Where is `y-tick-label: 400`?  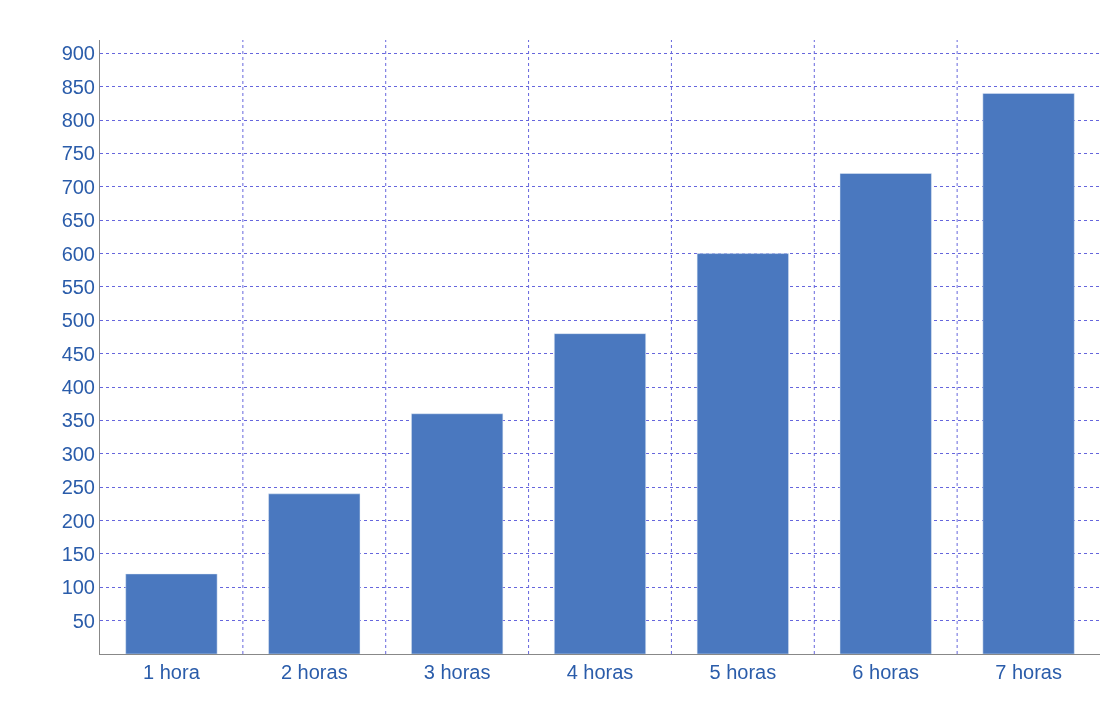 y-tick-label: 400 is located at coordinates (78, 387).